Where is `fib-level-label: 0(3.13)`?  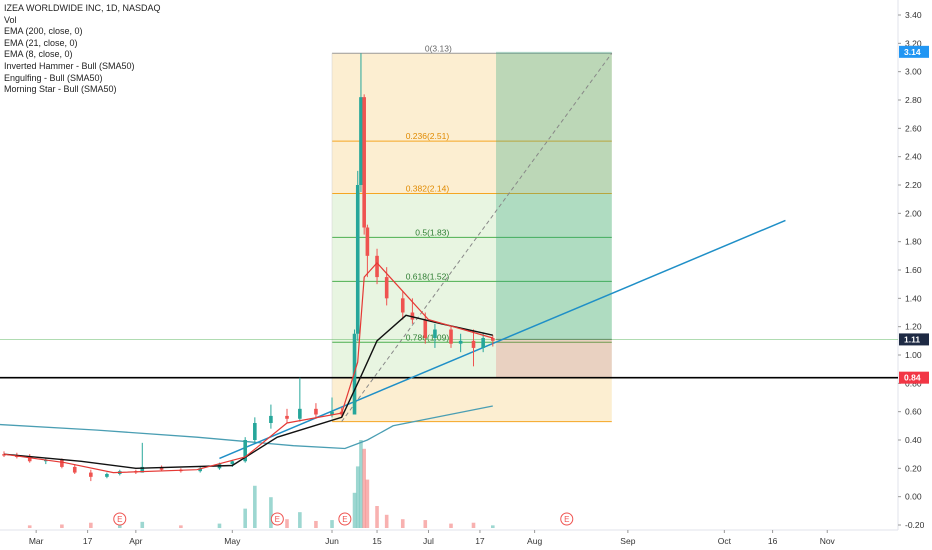
fib-level-label: 0(3.13) is located at coordinates (438, 48).